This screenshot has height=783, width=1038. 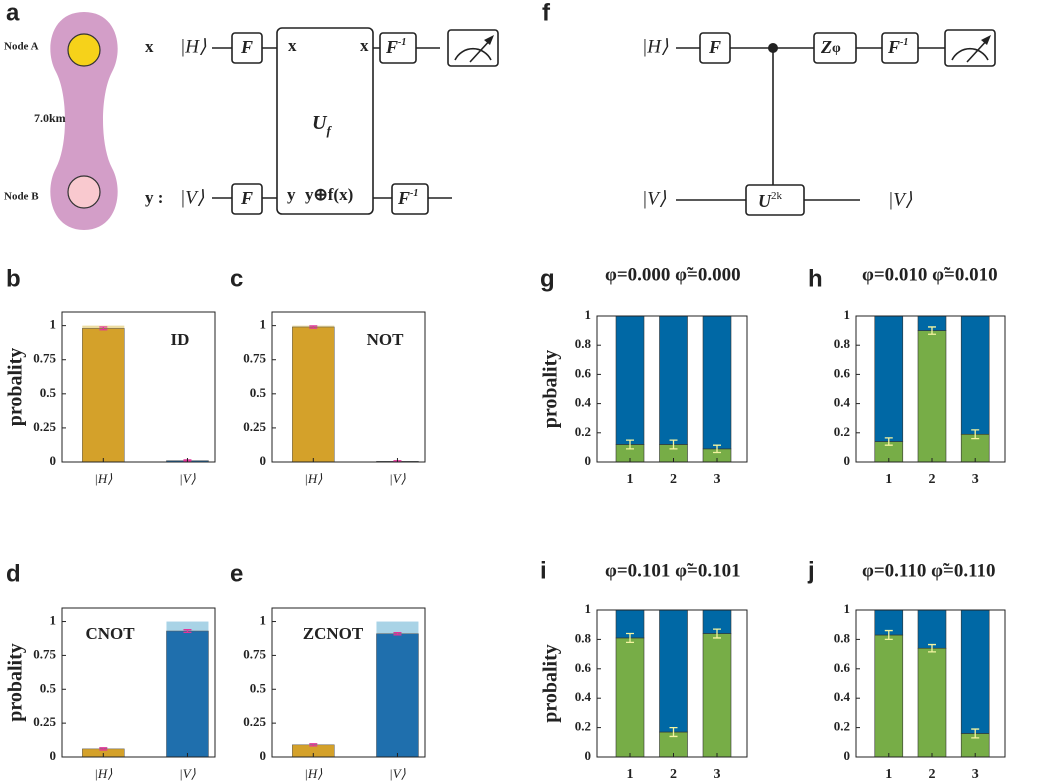 What do you see at coordinates (547, 278) in the screenshot?
I see `panel-label: g` at bounding box center [547, 278].